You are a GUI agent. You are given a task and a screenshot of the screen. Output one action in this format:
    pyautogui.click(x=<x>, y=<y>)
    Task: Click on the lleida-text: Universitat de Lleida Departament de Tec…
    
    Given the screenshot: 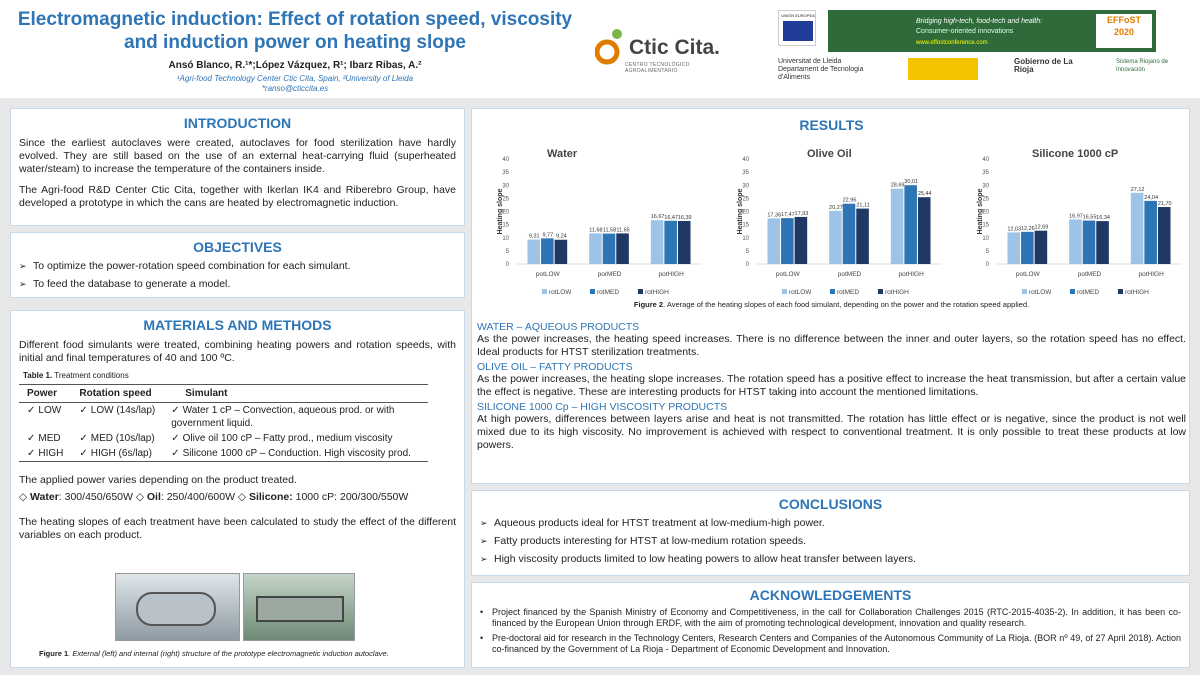 What is the action you would take?
    pyautogui.click(x=821, y=69)
    